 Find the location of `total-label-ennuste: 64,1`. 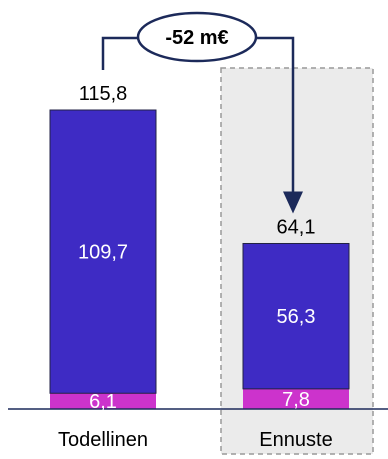

total-label-ennuste: 64,1 is located at coordinates (296, 227).